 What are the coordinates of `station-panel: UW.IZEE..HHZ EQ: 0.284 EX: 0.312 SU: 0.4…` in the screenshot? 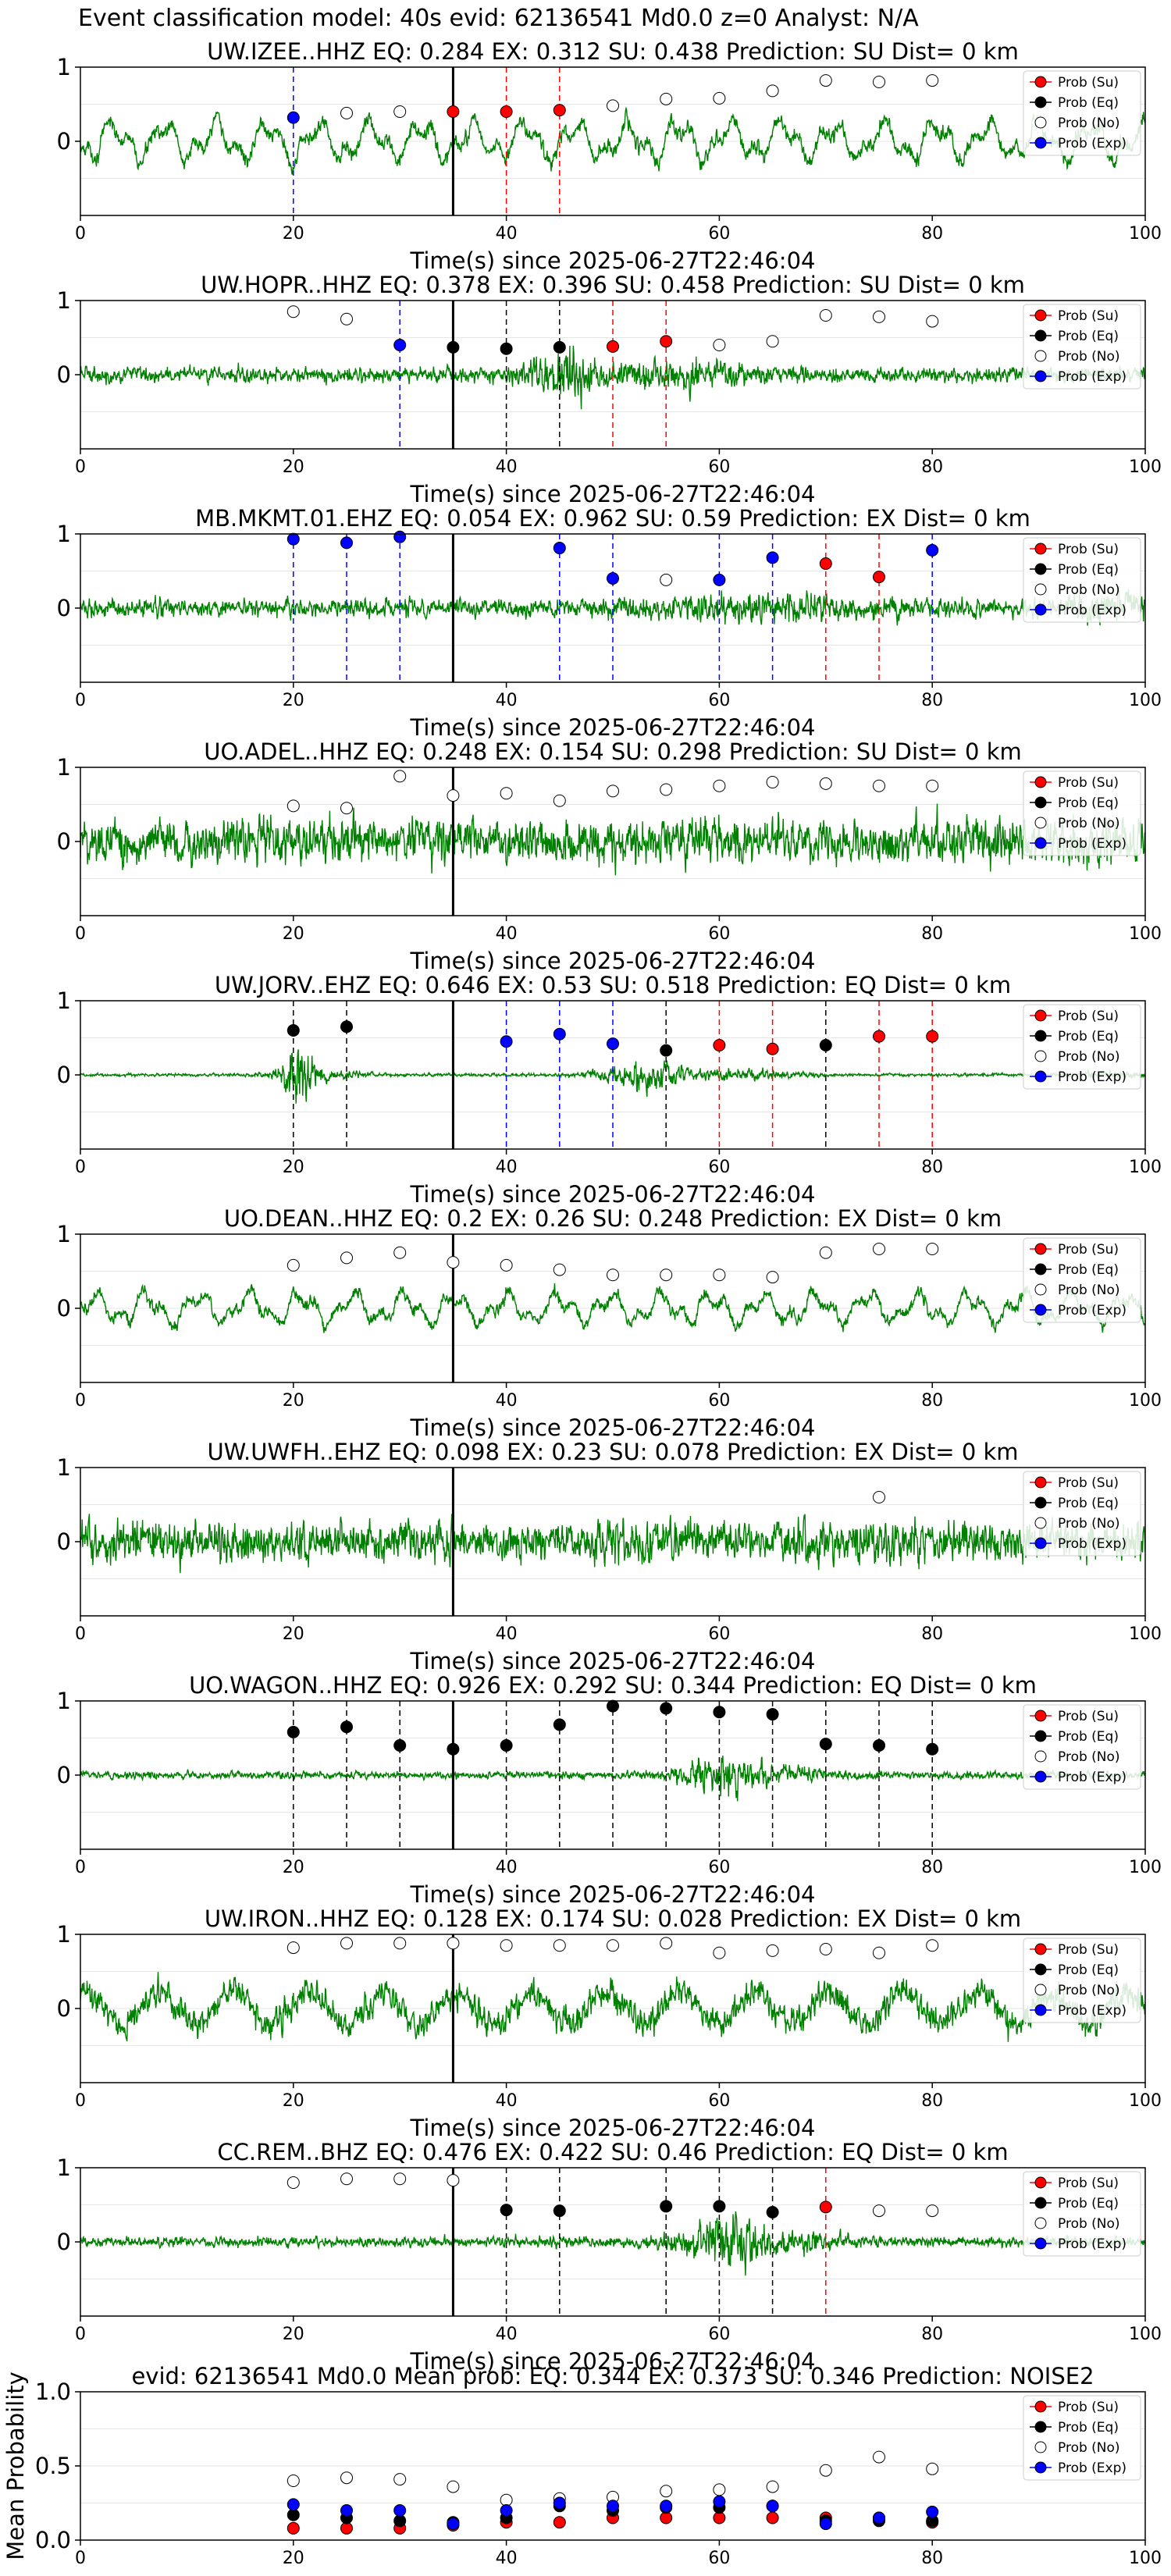 It's located at (609, 156).